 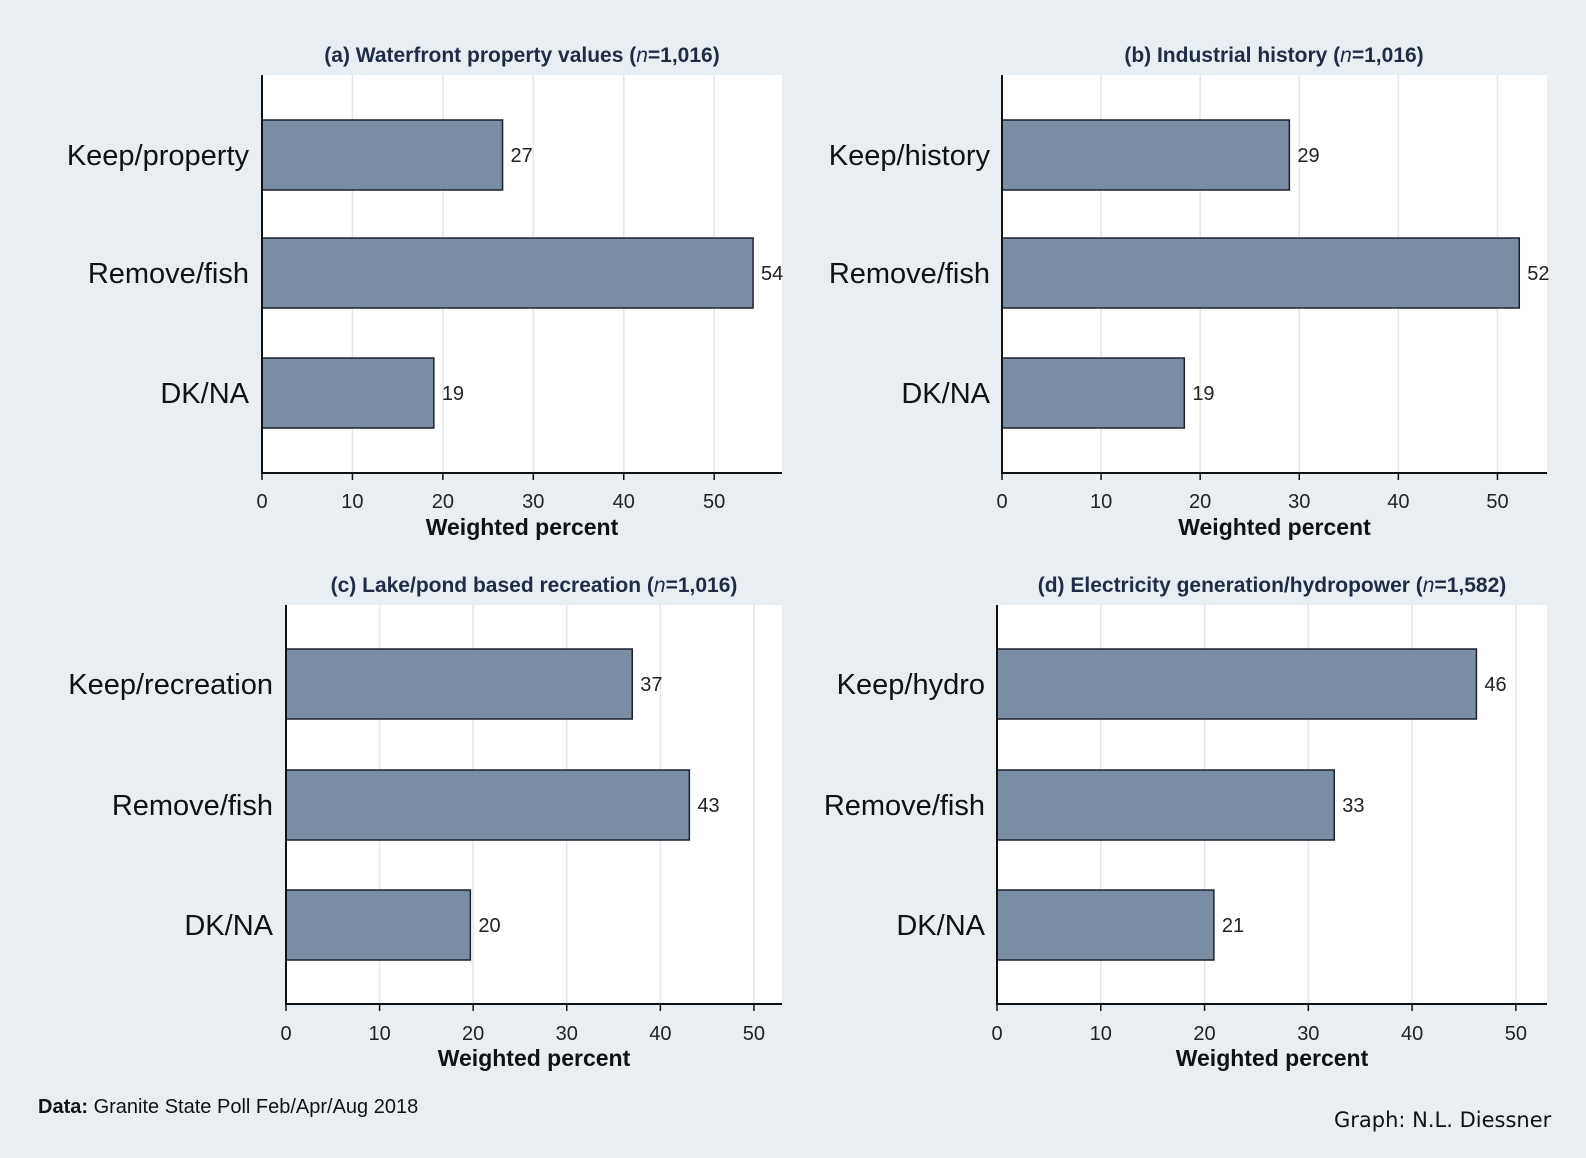 I want to click on tick-label-c-20: 20, so click(x=473, y=1034).